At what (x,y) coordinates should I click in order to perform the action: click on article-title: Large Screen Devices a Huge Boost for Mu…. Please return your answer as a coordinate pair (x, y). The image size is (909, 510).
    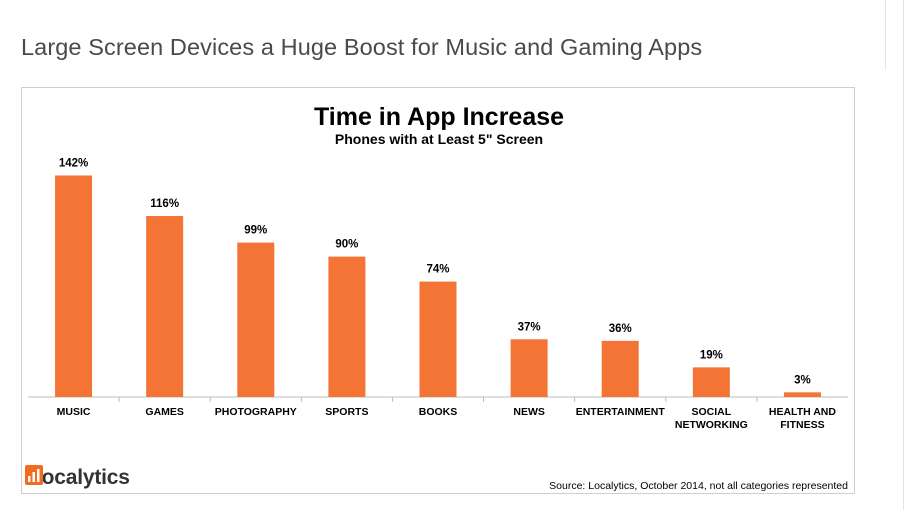
    Looking at the image, I should click on (362, 47).